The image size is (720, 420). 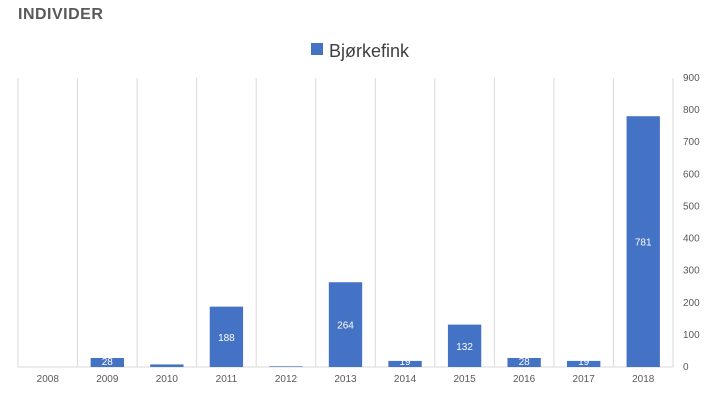 I want to click on x-tick-label: 2013, so click(x=345, y=379).